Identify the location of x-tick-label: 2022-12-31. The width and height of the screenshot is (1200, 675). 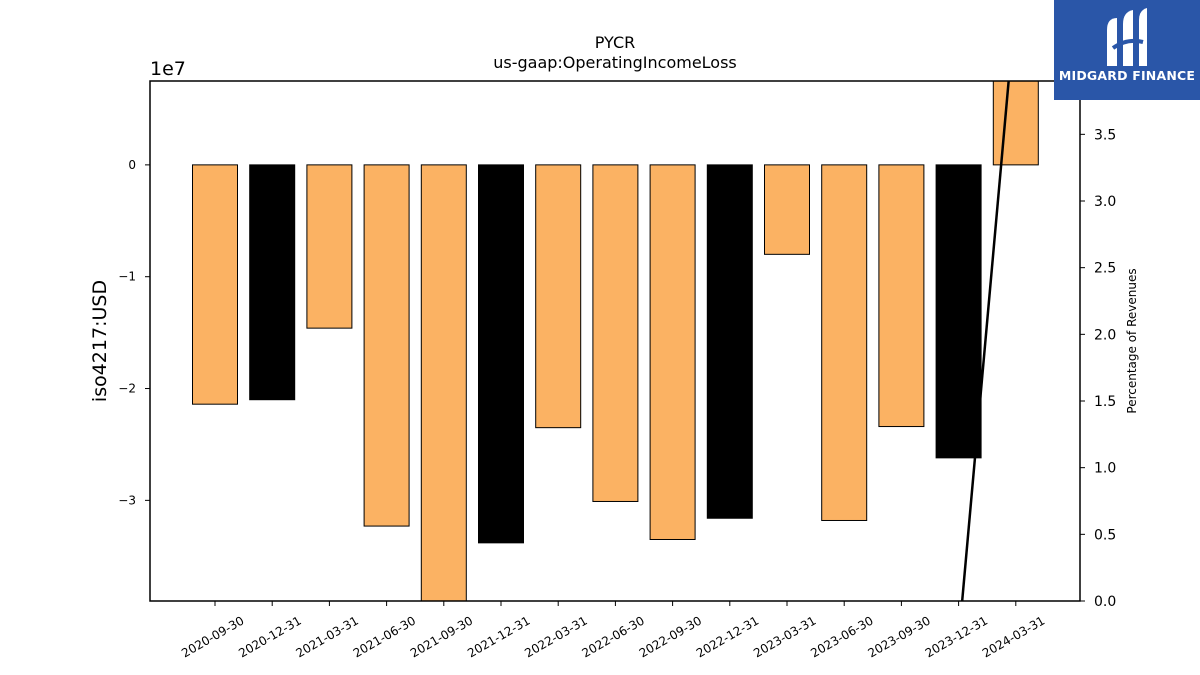
(727, 636).